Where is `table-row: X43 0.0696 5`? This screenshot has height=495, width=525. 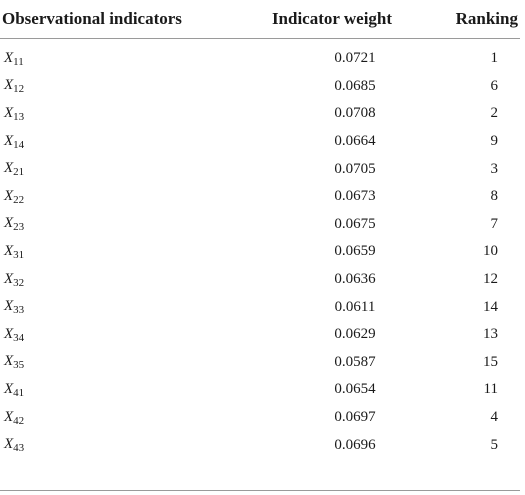 table-row: X43 0.0696 5 is located at coordinates (260, 445).